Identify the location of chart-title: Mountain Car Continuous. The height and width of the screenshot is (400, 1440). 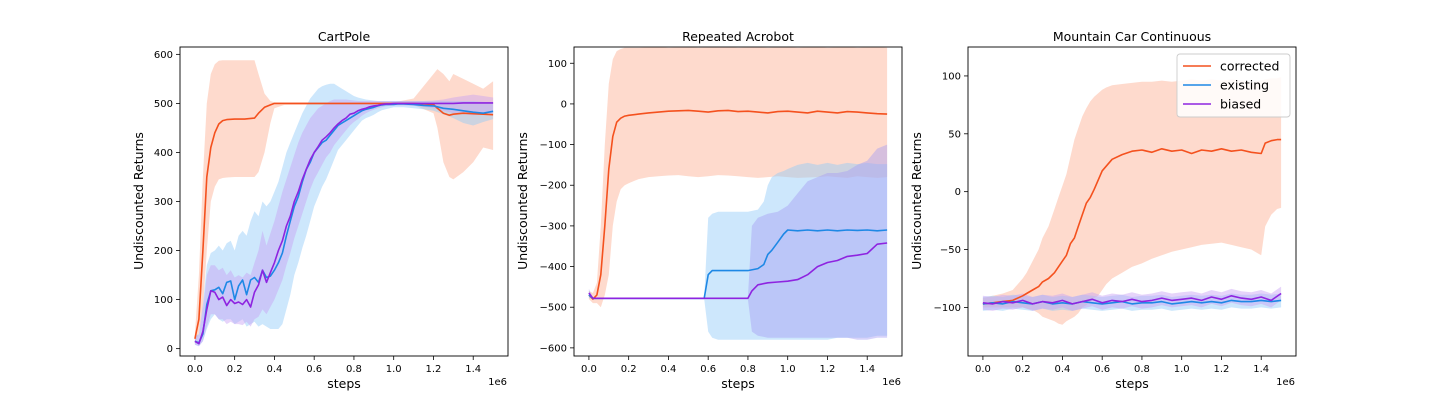
(1132, 36).